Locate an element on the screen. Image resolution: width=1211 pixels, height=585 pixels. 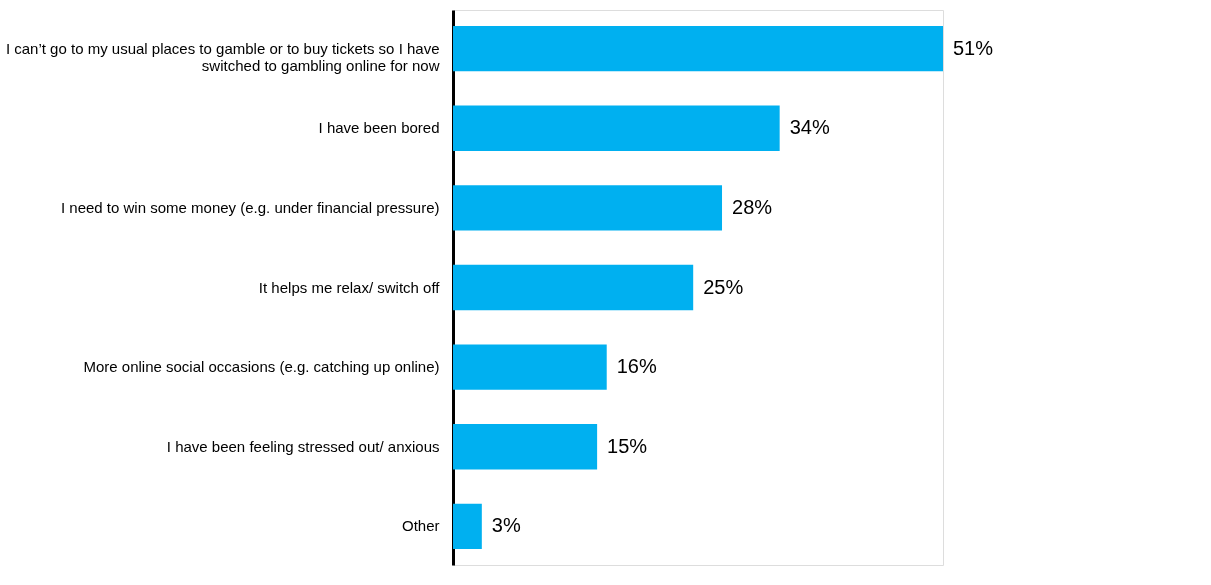
data-label: 16% is located at coordinates (636, 366).